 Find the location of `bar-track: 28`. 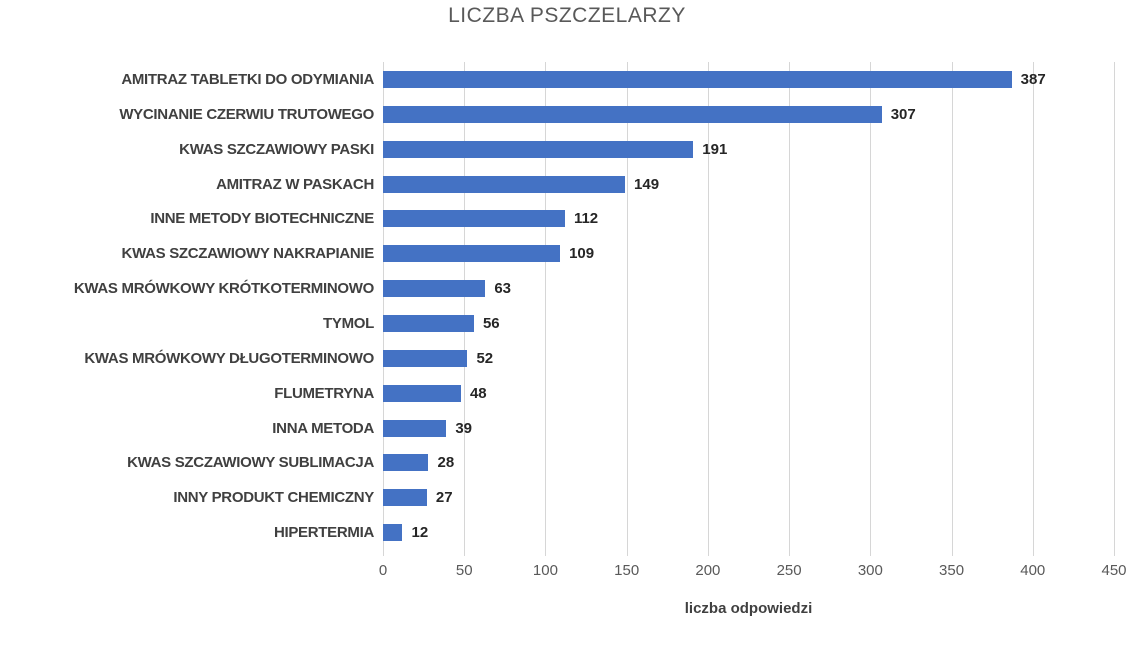

bar-track: 28 is located at coordinates (748, 462).